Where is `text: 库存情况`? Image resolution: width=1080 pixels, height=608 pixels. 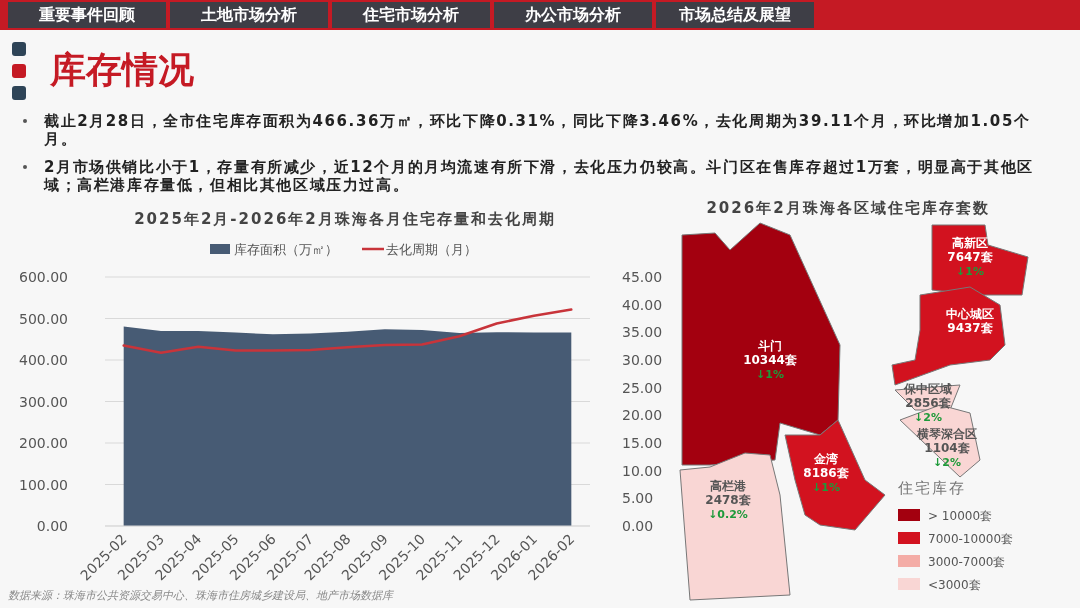
text: 库存情况 is located at coordinates (122, 70).